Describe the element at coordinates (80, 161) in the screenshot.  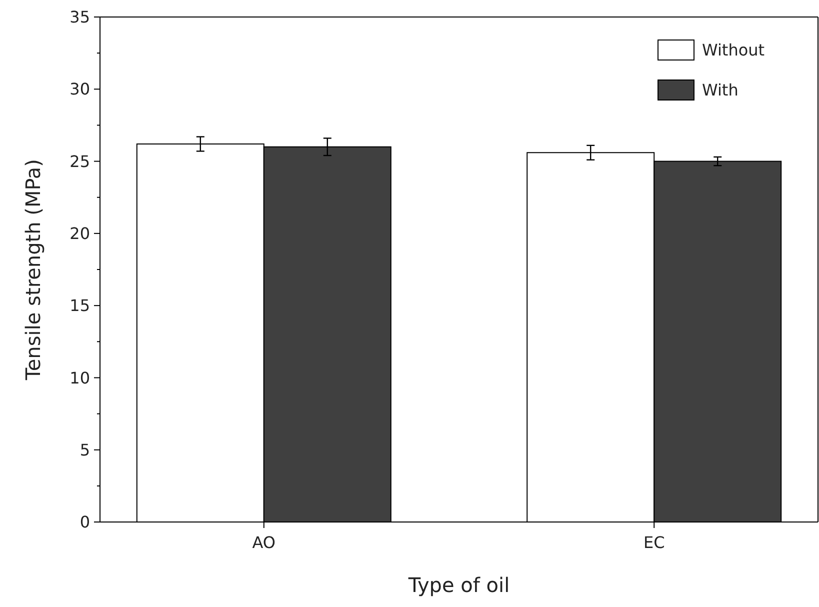
I see `y-tick-label: 25` at that location.